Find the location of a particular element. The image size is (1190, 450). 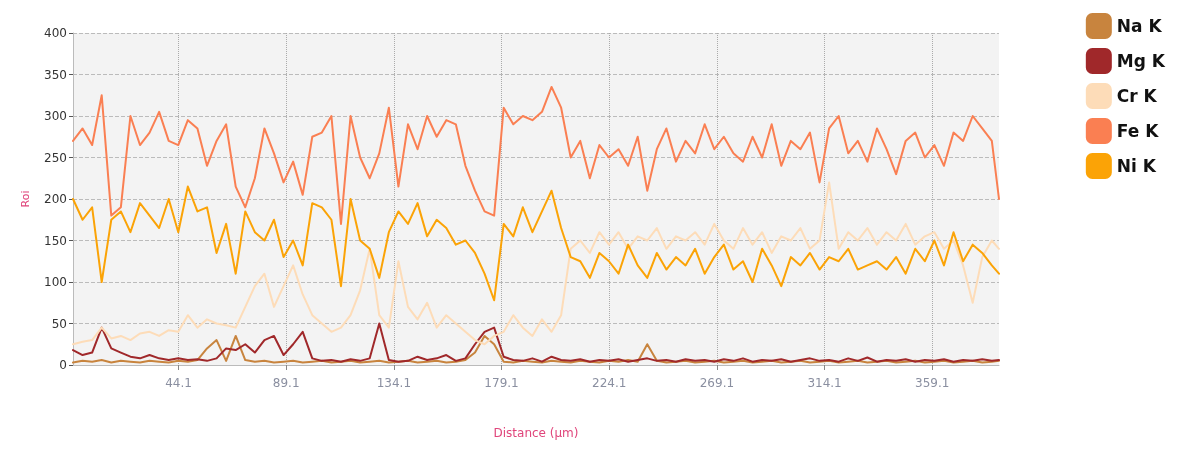

x-tick-label: 179.1 is located at coordinates (501, 383).